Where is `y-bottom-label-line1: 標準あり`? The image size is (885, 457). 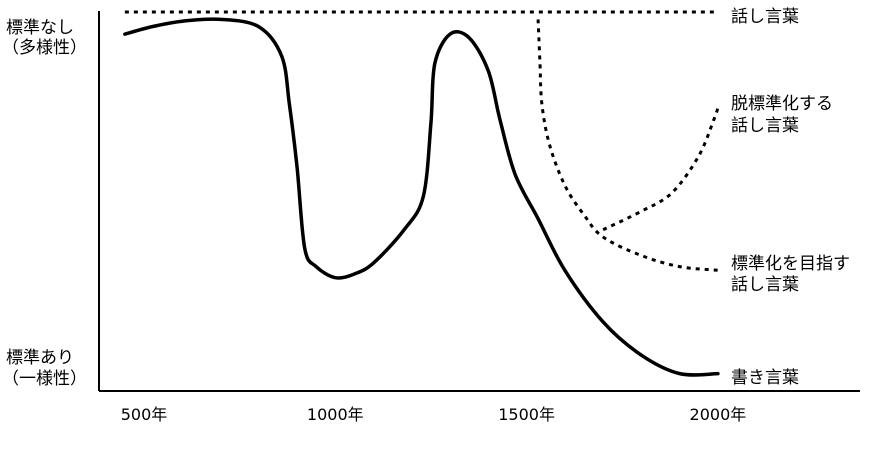 y-bottom-label-line1: 標準あり is located at coordinates (40, 358).